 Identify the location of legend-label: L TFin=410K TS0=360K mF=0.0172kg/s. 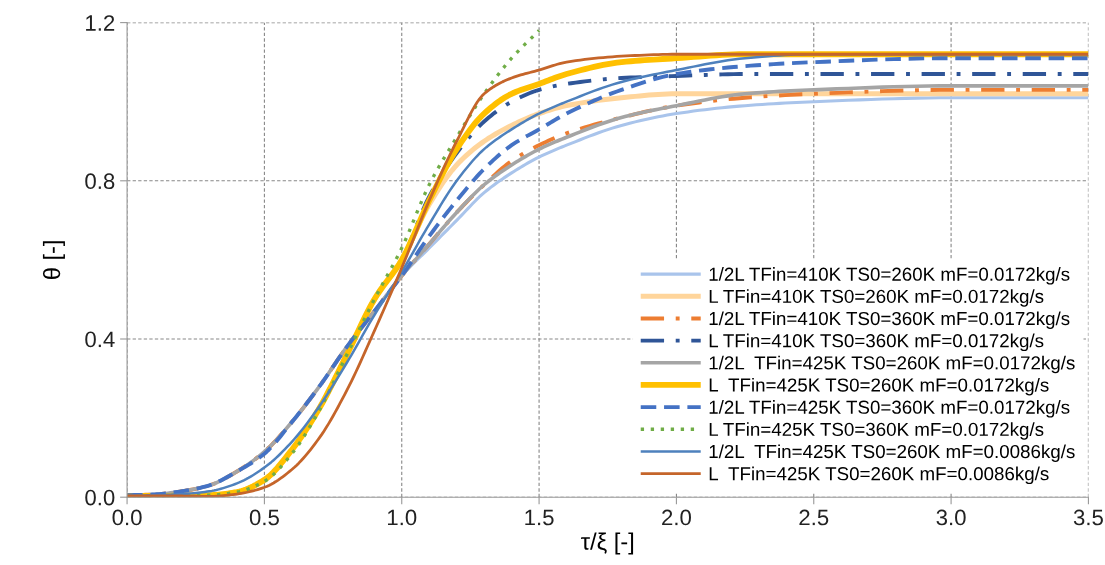
(876, 342).